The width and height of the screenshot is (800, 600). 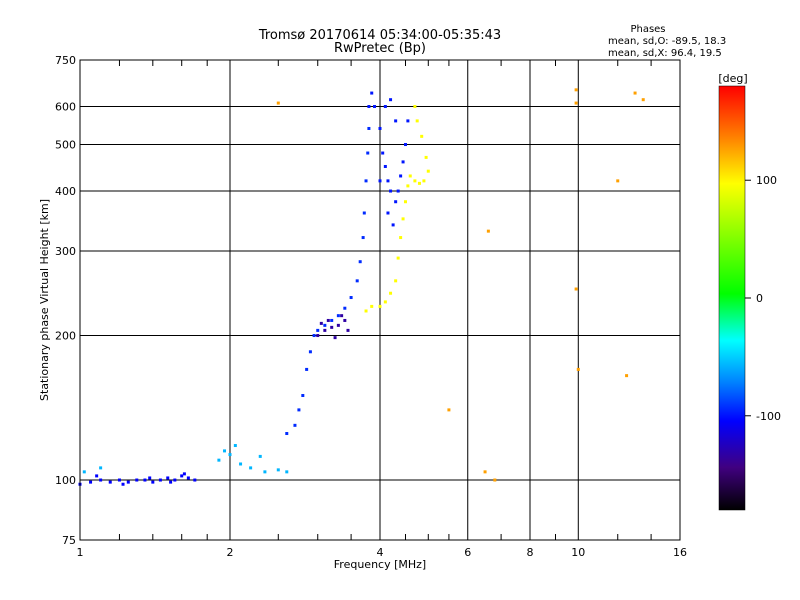 I want to click on y-tick-label: 100, so click(x=65, y=480).